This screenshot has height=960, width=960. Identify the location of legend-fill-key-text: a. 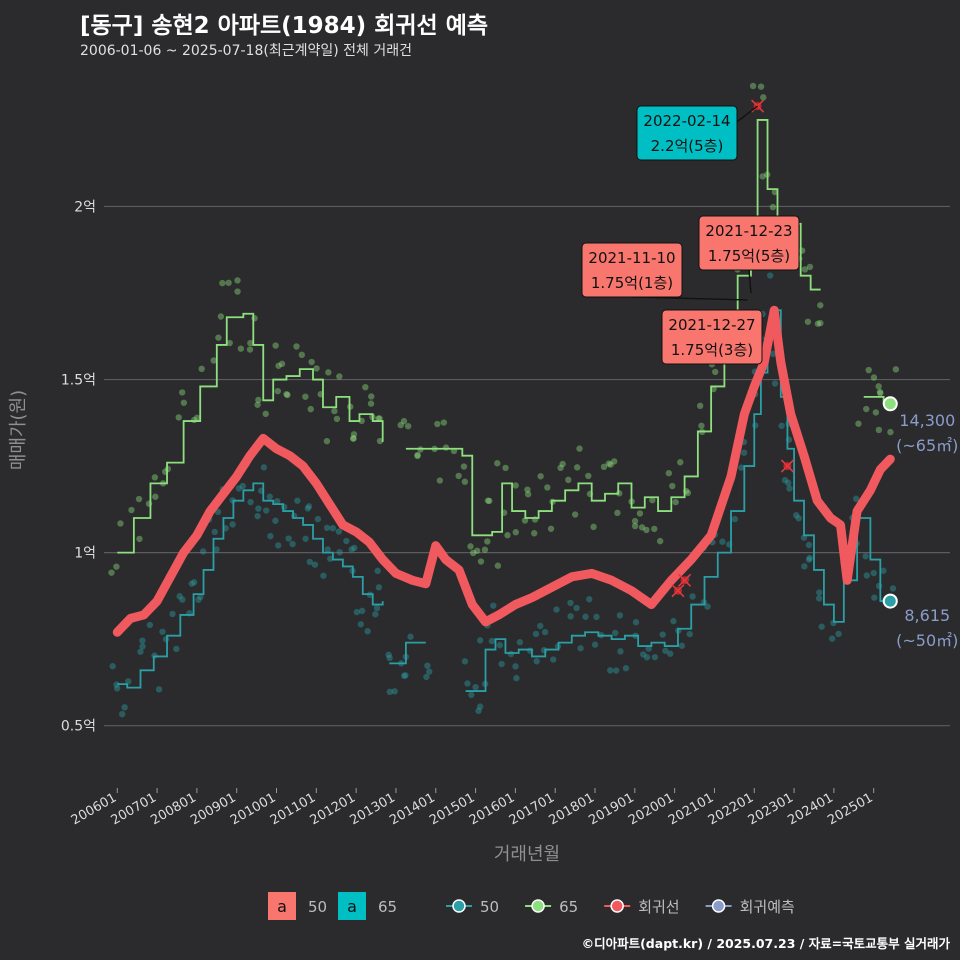
(282, 906).